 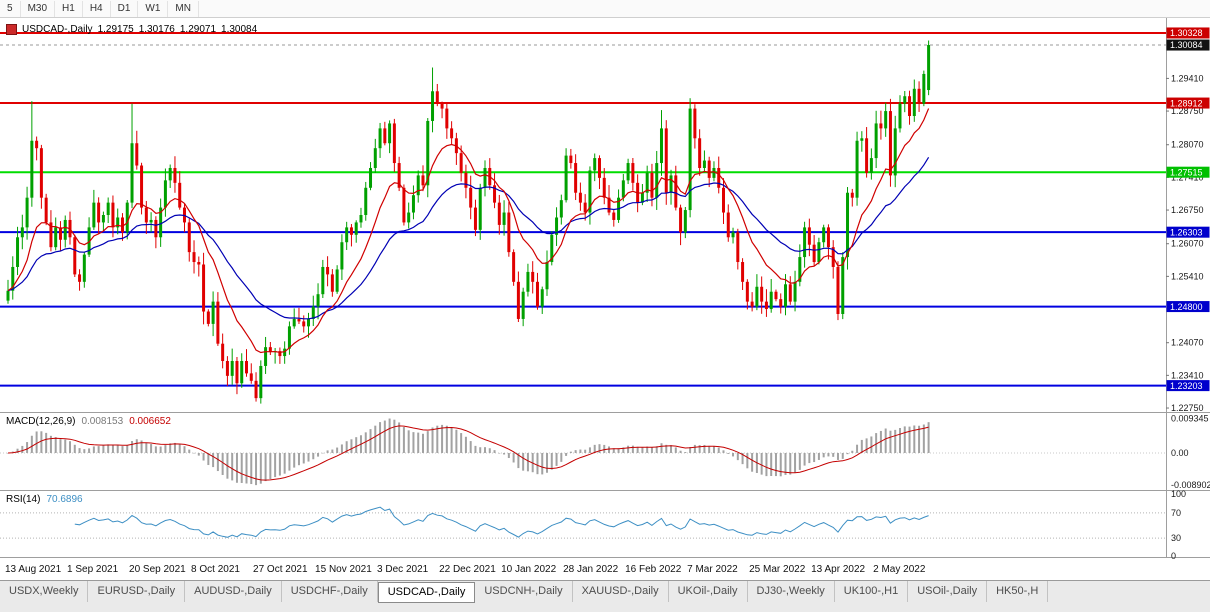 I want to click on svg-text: 1.28750, so click(x=1187, y=111).